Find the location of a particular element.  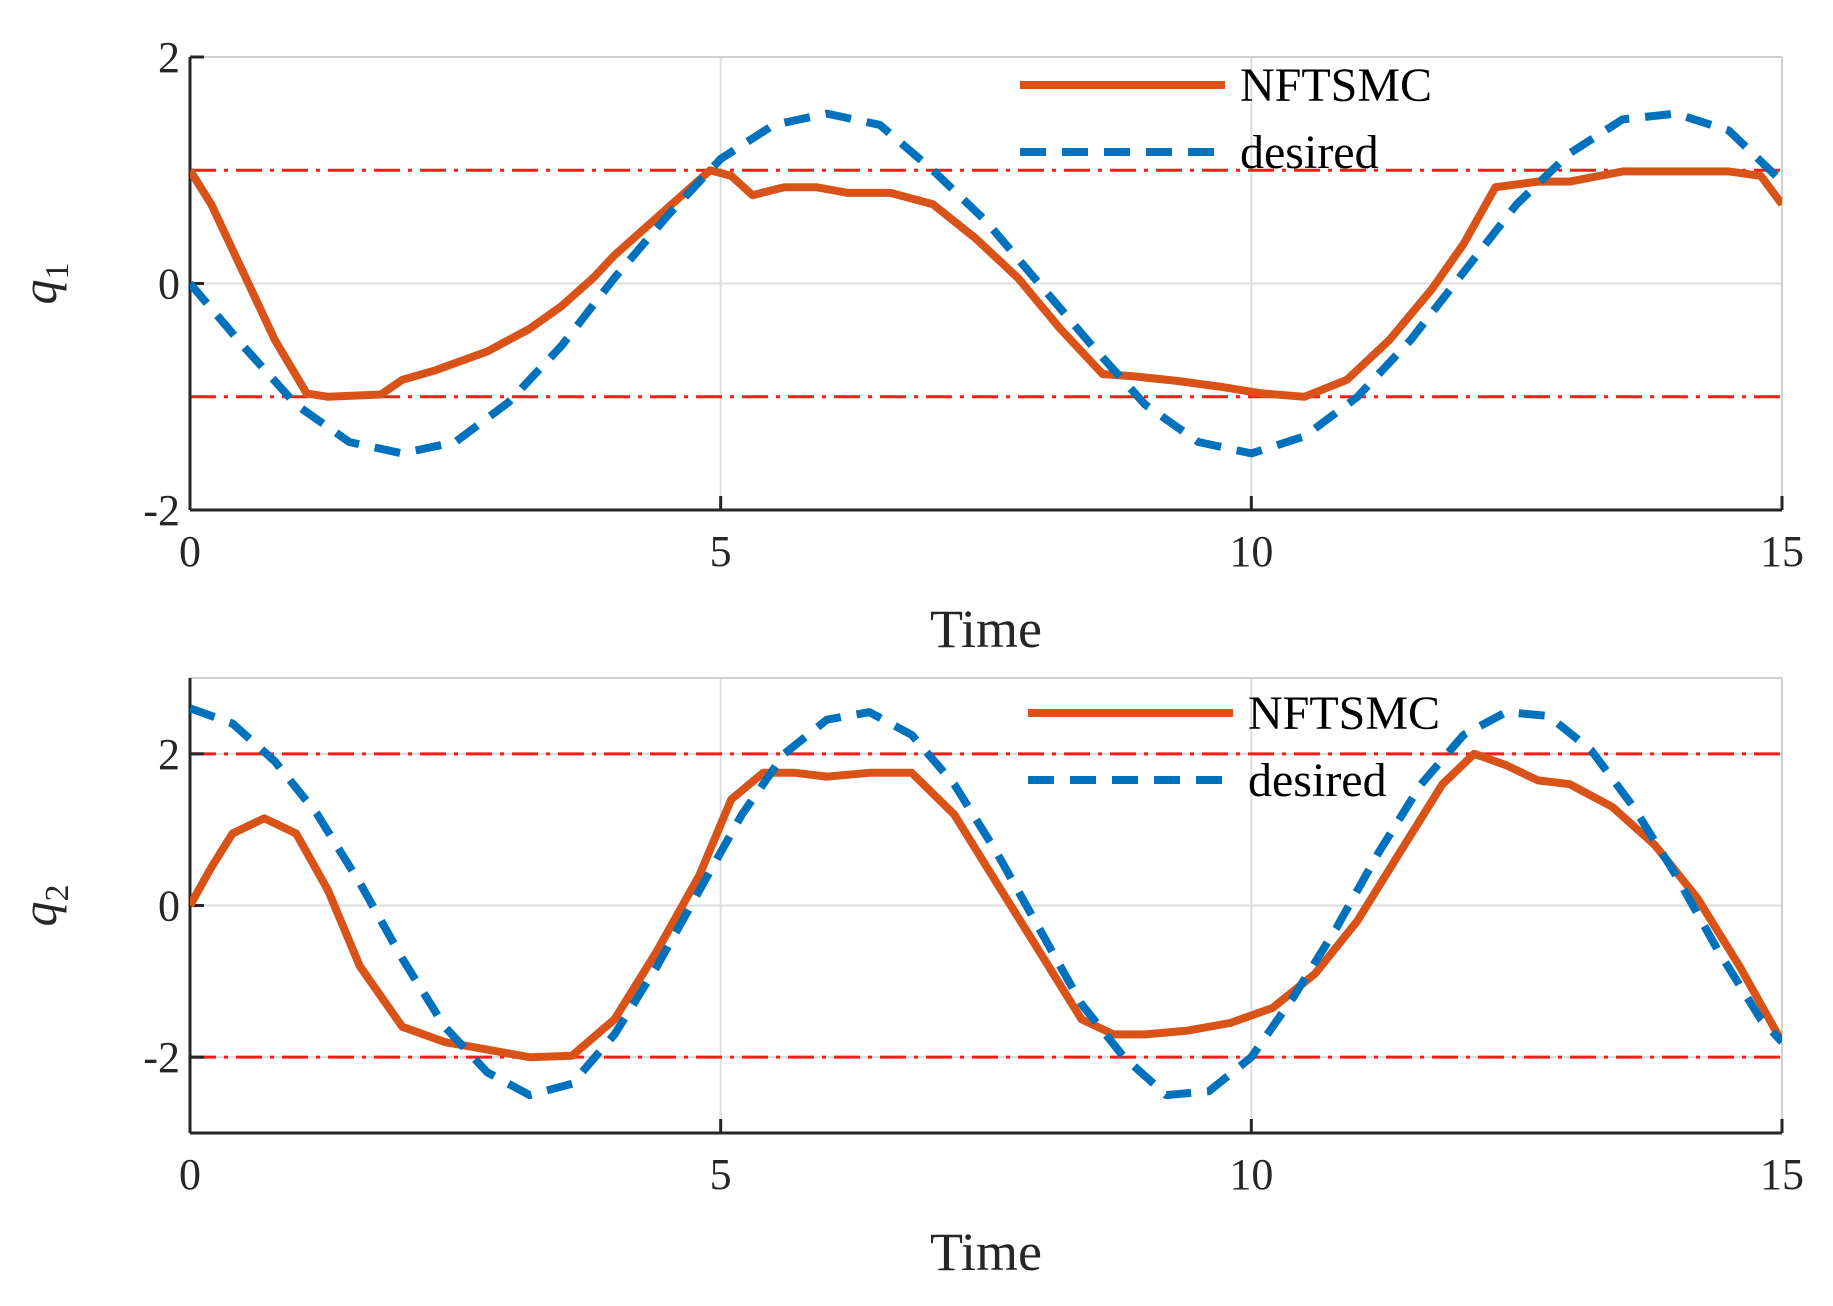

y-axis-label: q2 is located at coordinates (43, 906).